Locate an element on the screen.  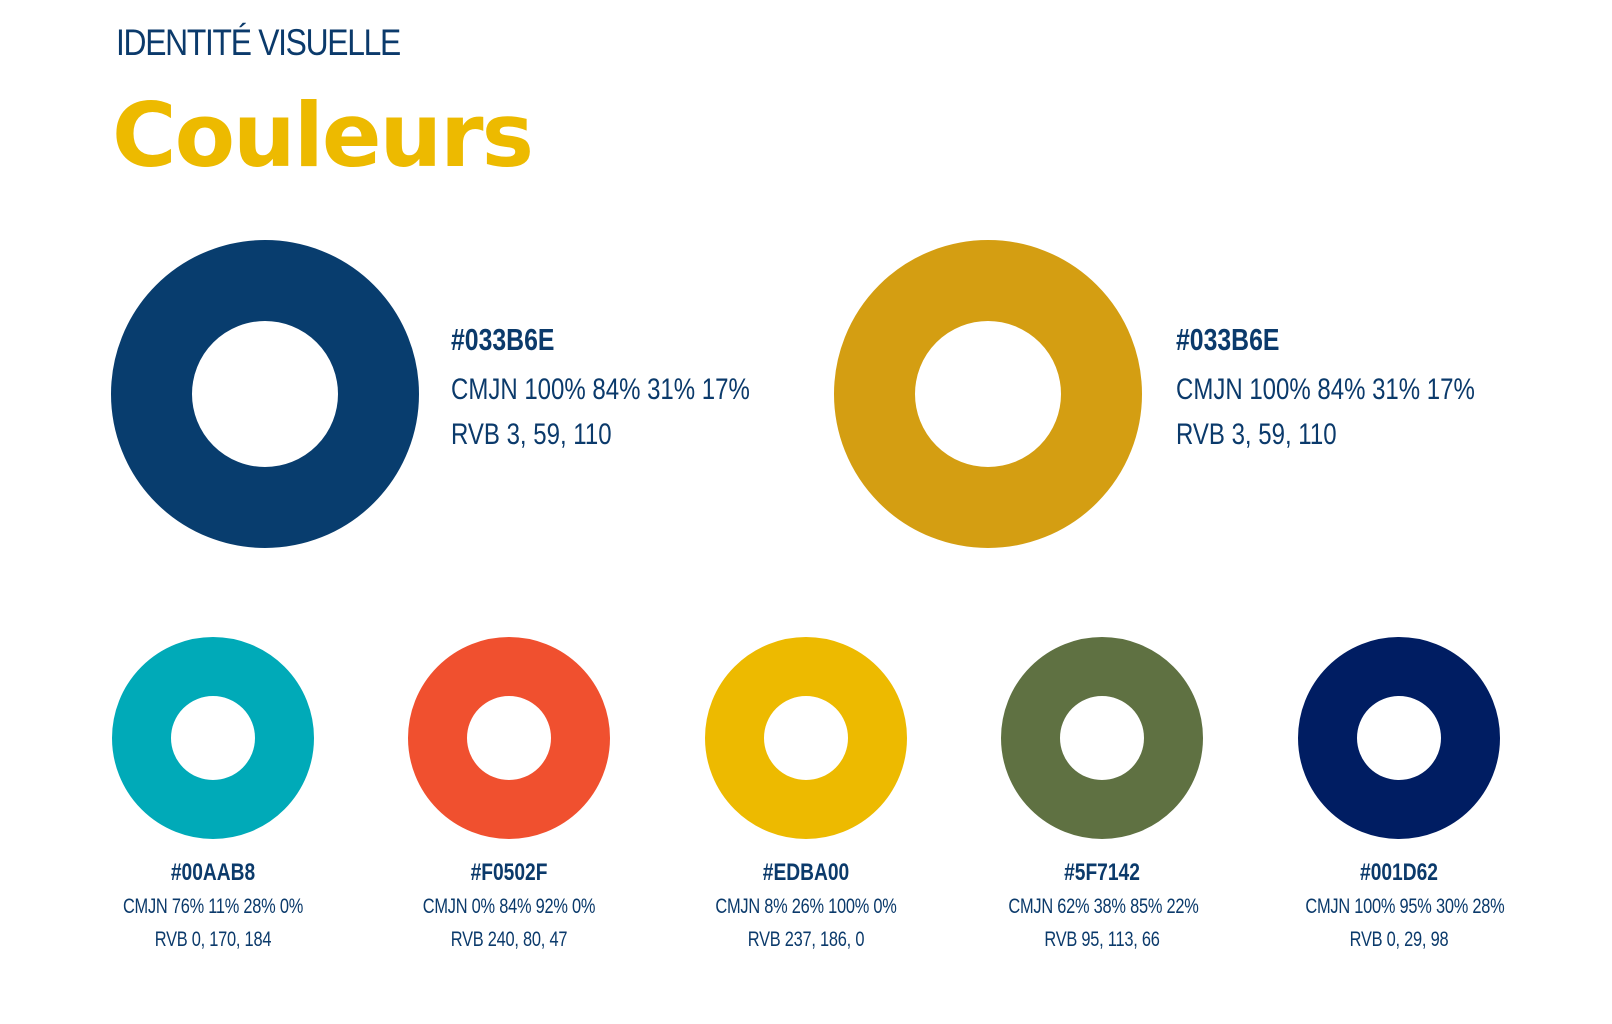
secondary-swatch-3-cmjn: CMJN 8% 26% 100% 0% is located at coordinates (806, 906).